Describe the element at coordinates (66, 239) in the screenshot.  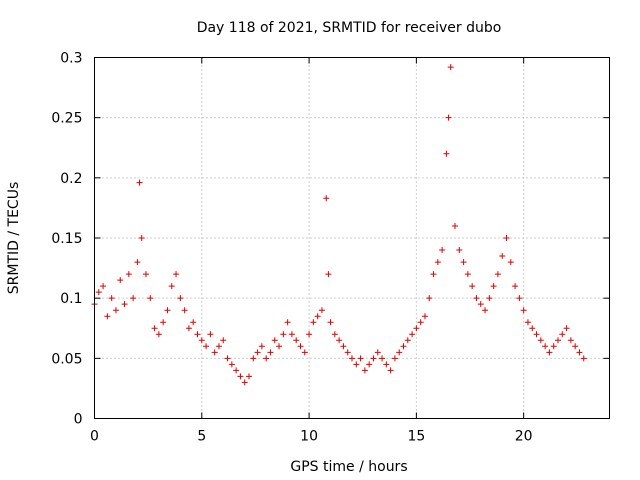
I see `y-tick-label: 0.15` at that location.